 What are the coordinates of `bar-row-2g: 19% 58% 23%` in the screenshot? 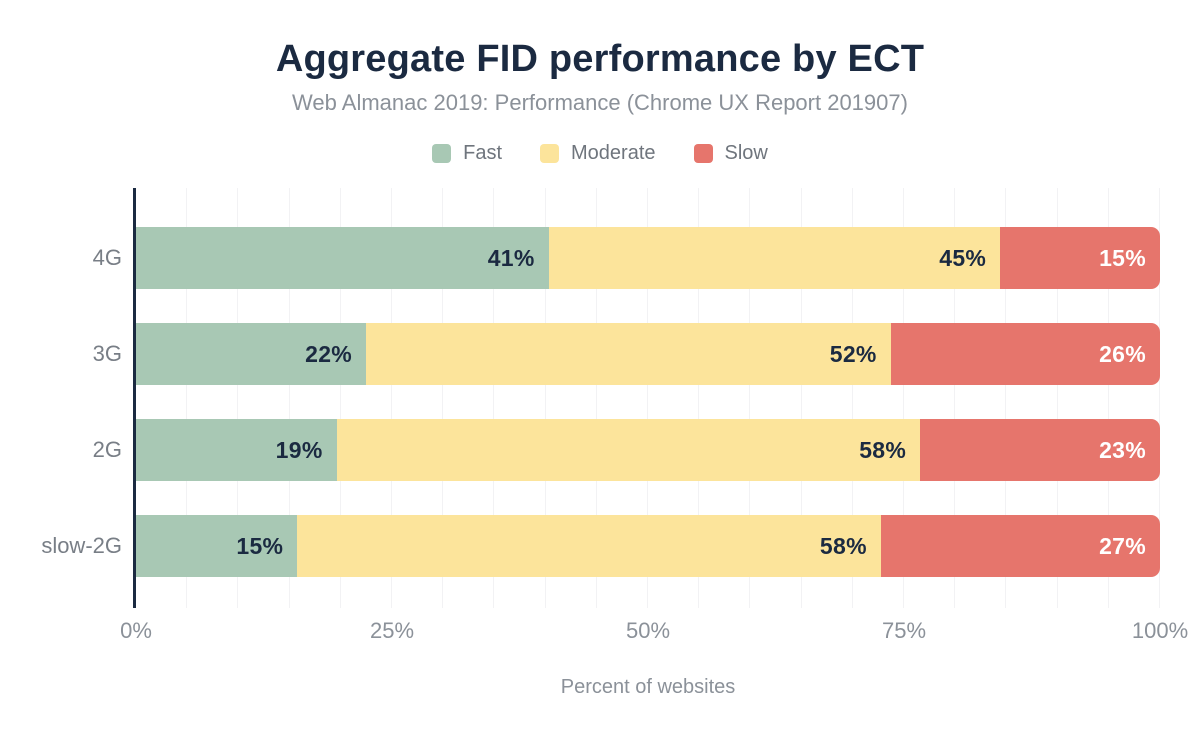 It's located at (648, 450).